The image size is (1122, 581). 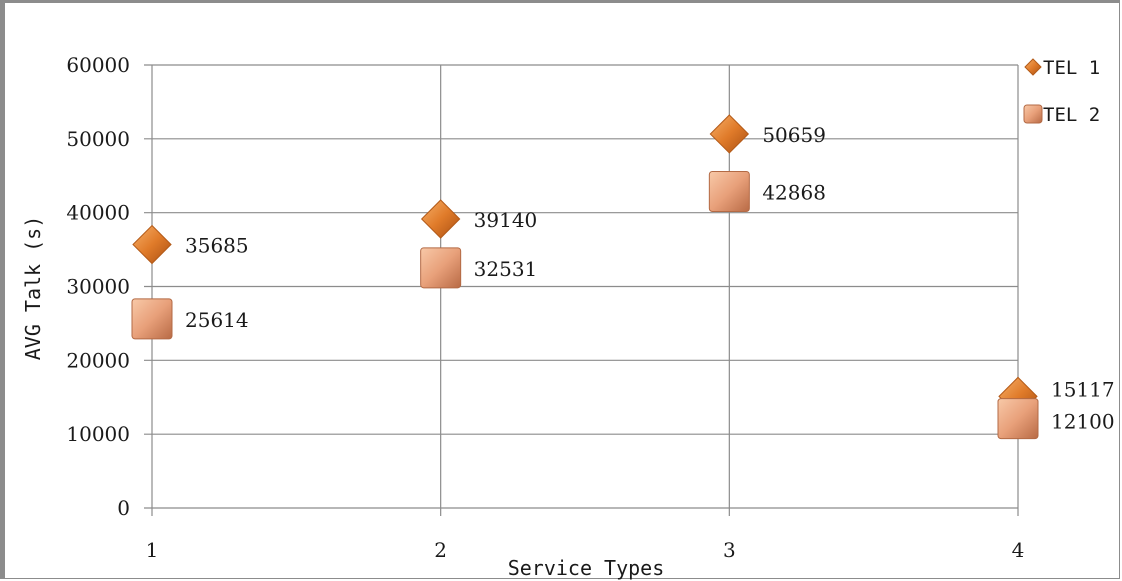 I want to click on legend-label: TEL 2, so click(x=1071, y=115).